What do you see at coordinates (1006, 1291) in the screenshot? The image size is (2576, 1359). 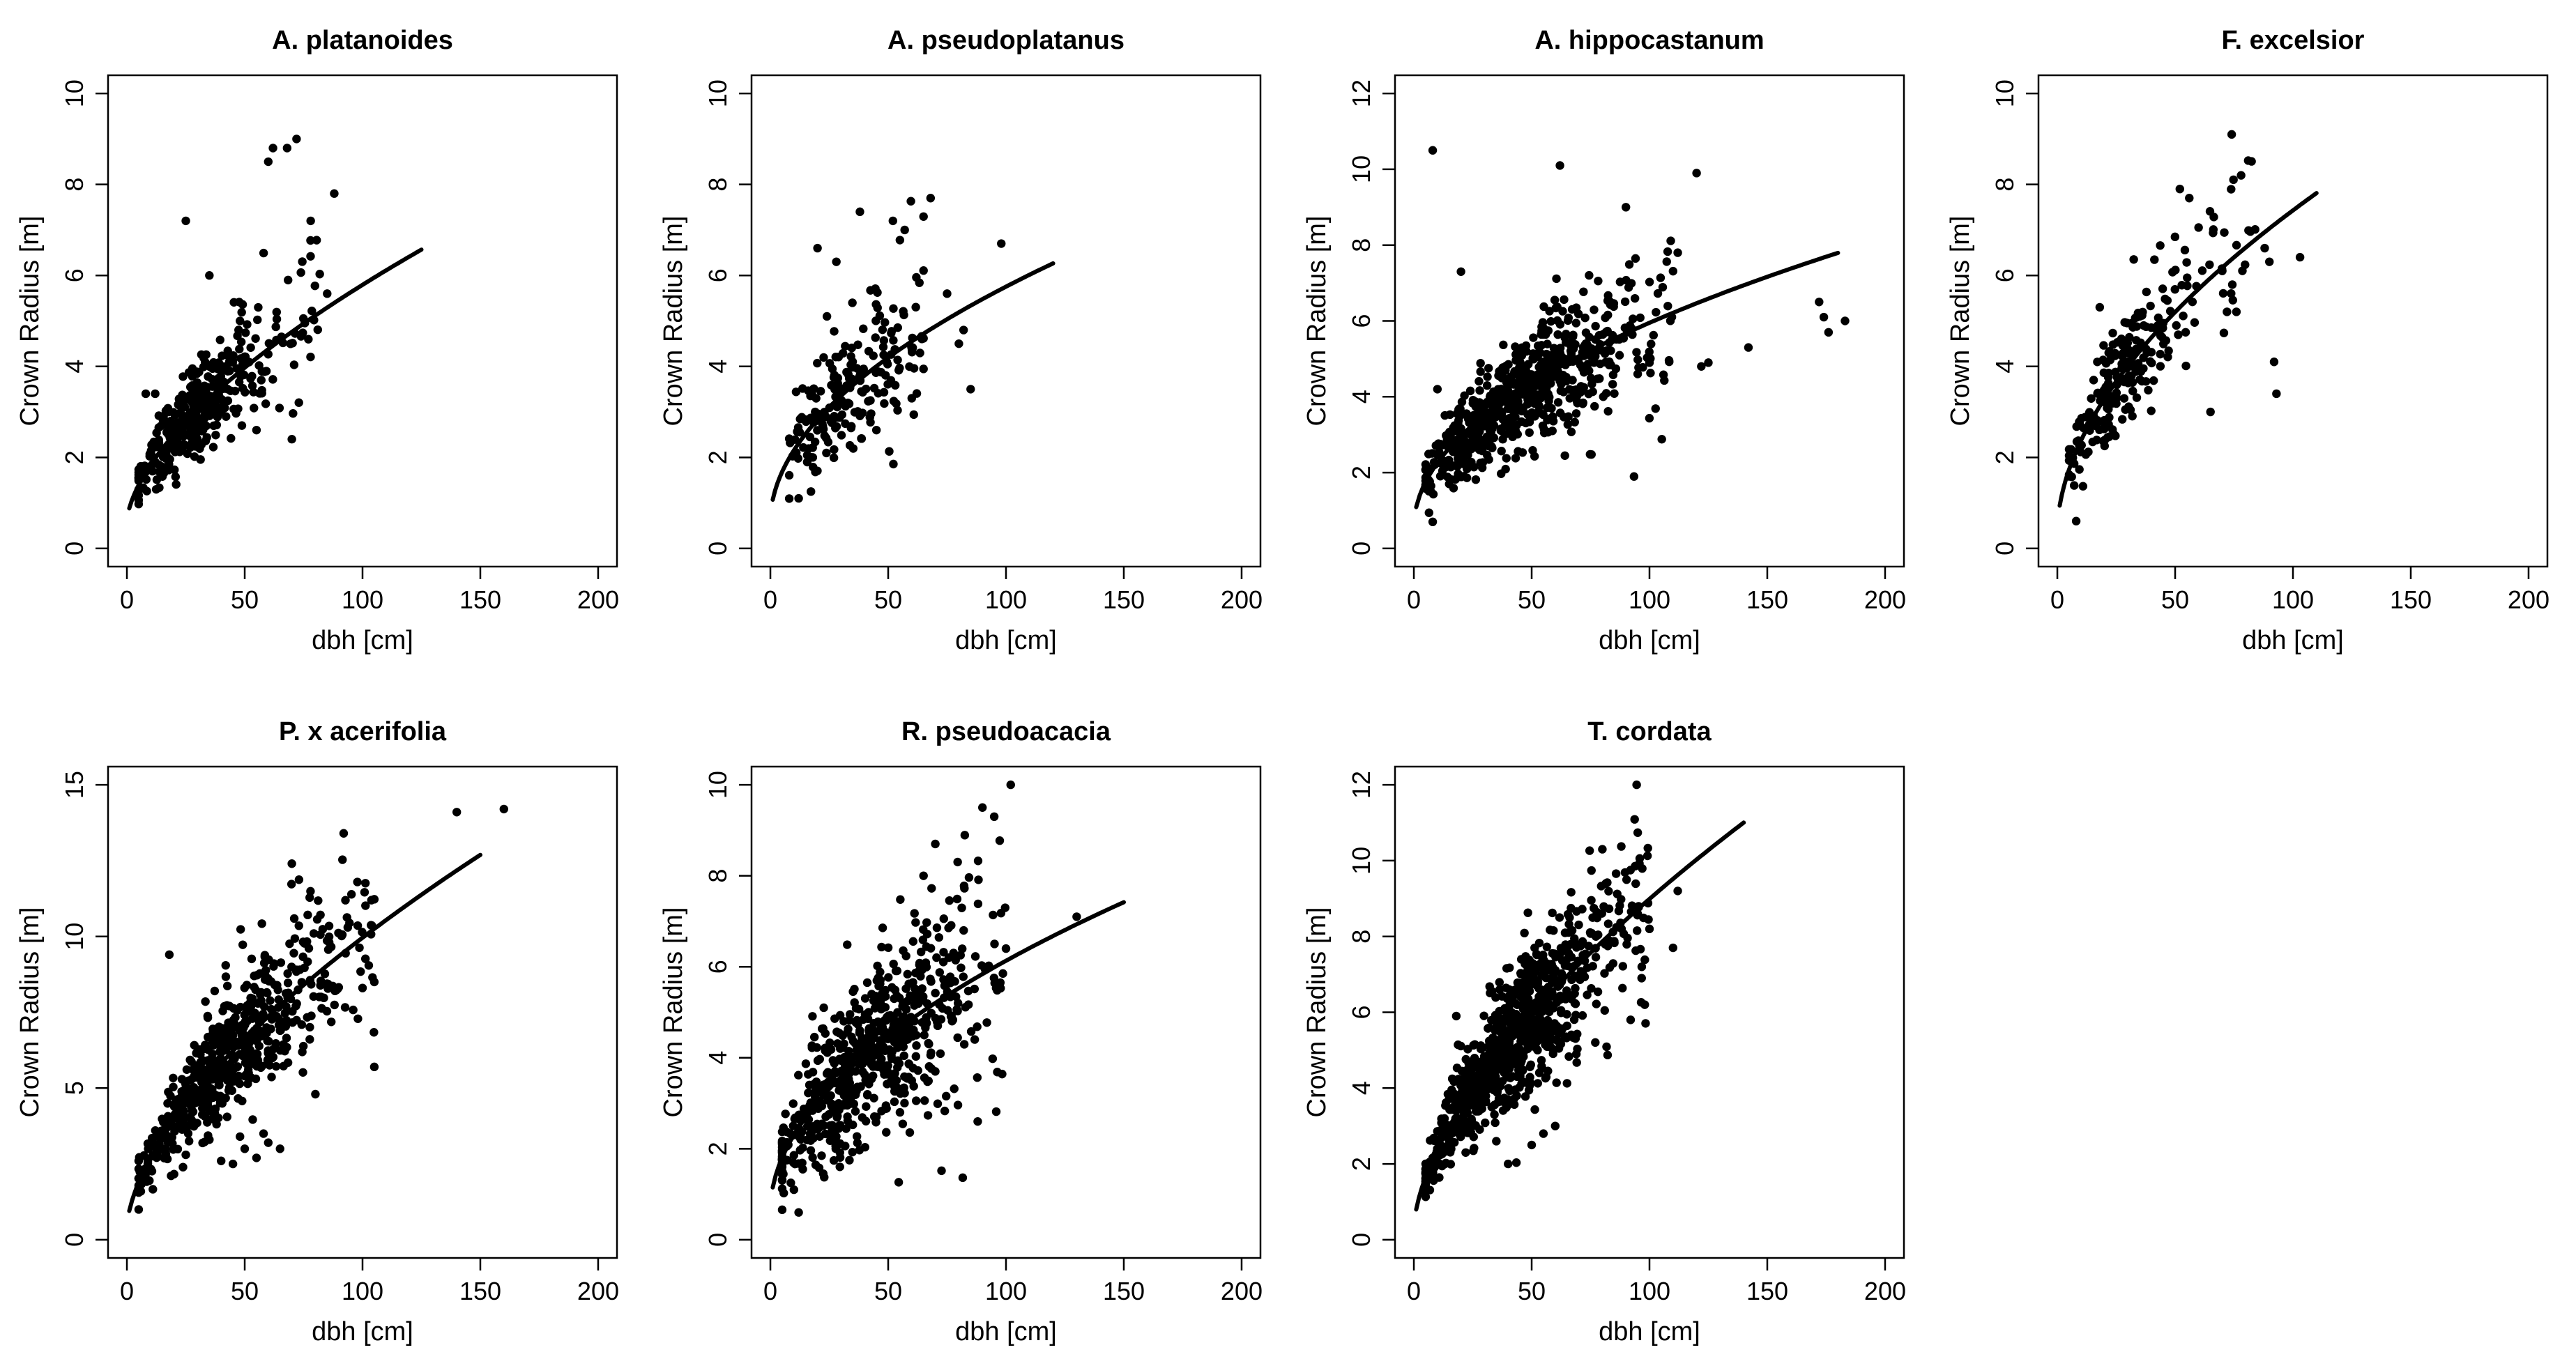 I see `x-tick-label: 100` at bounding box center [1006, 1291].